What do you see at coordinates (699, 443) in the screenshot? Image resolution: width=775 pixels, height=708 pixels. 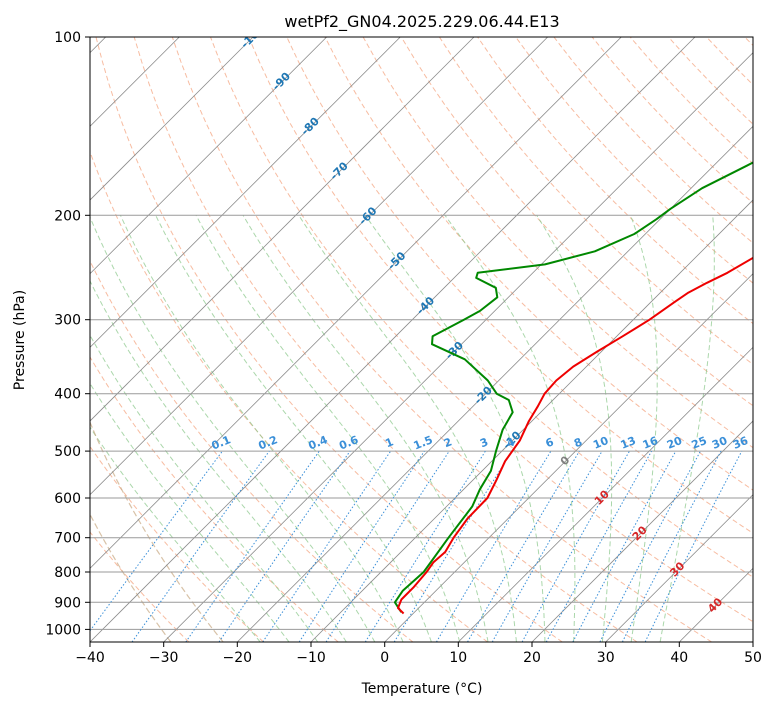 I see `mixing-ratio-label: 25` at bounding box center [699, 443].